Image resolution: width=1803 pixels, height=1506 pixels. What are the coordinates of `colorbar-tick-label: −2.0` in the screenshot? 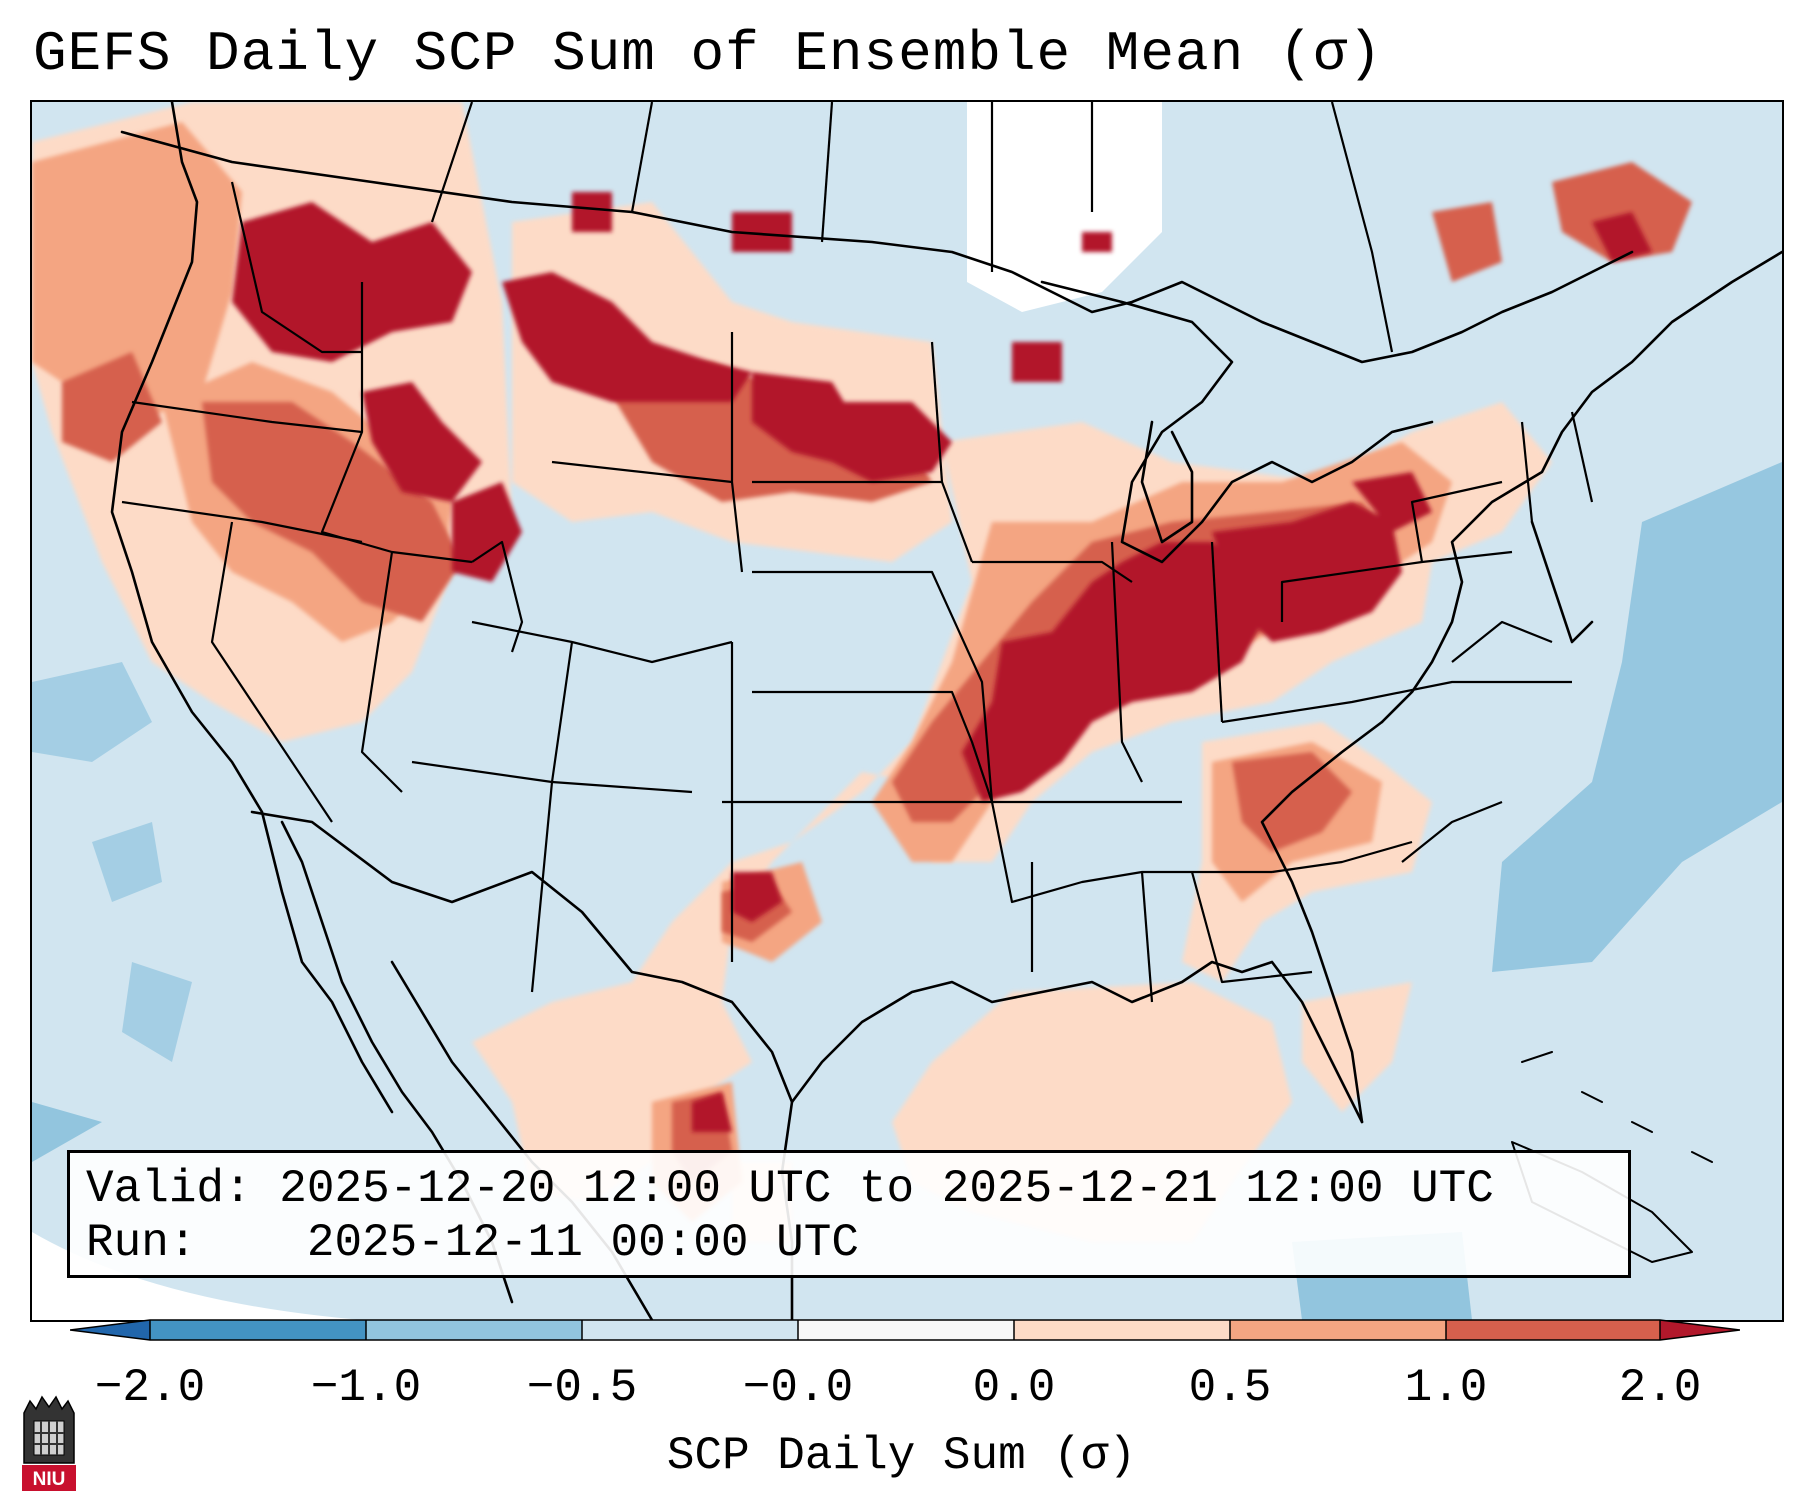 It's located at (150, 1388).